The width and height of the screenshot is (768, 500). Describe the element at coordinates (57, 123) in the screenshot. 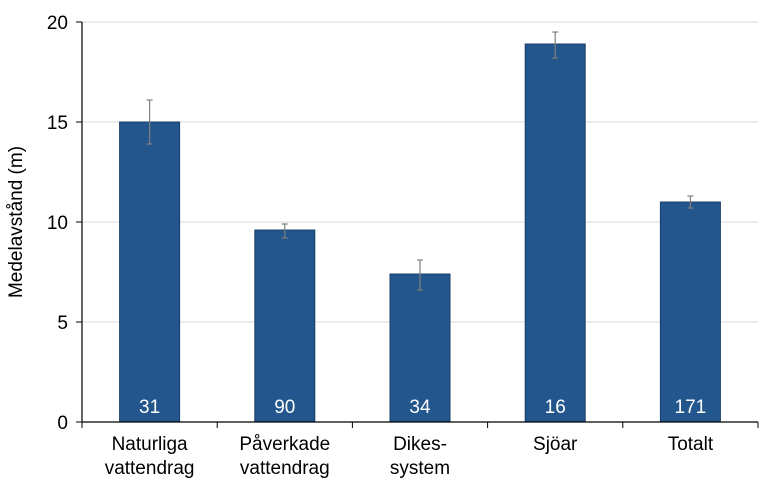

I see `y-tick-label: 15` at that location.